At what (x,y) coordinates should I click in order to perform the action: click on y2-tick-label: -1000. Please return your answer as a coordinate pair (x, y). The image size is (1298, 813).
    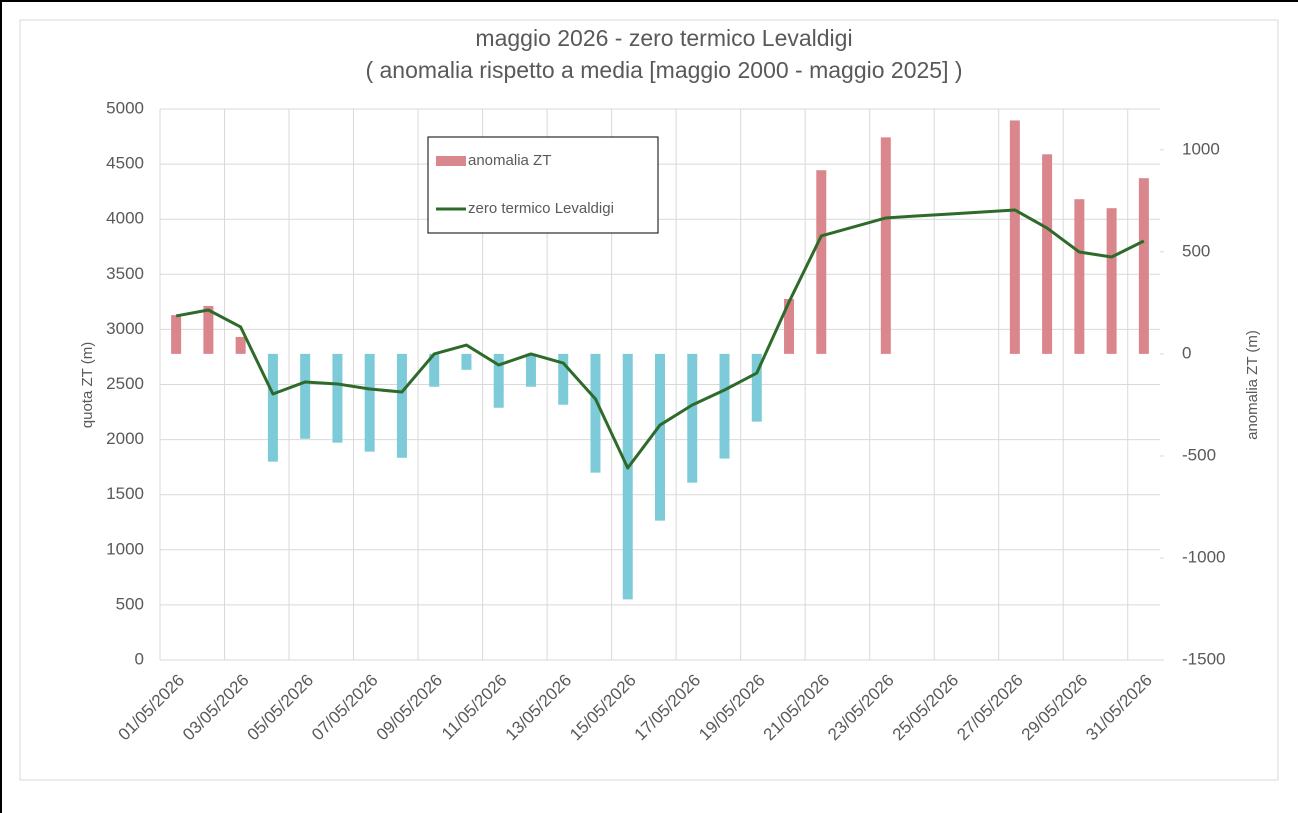
    Looking at the image, I should click on (1203, 556).